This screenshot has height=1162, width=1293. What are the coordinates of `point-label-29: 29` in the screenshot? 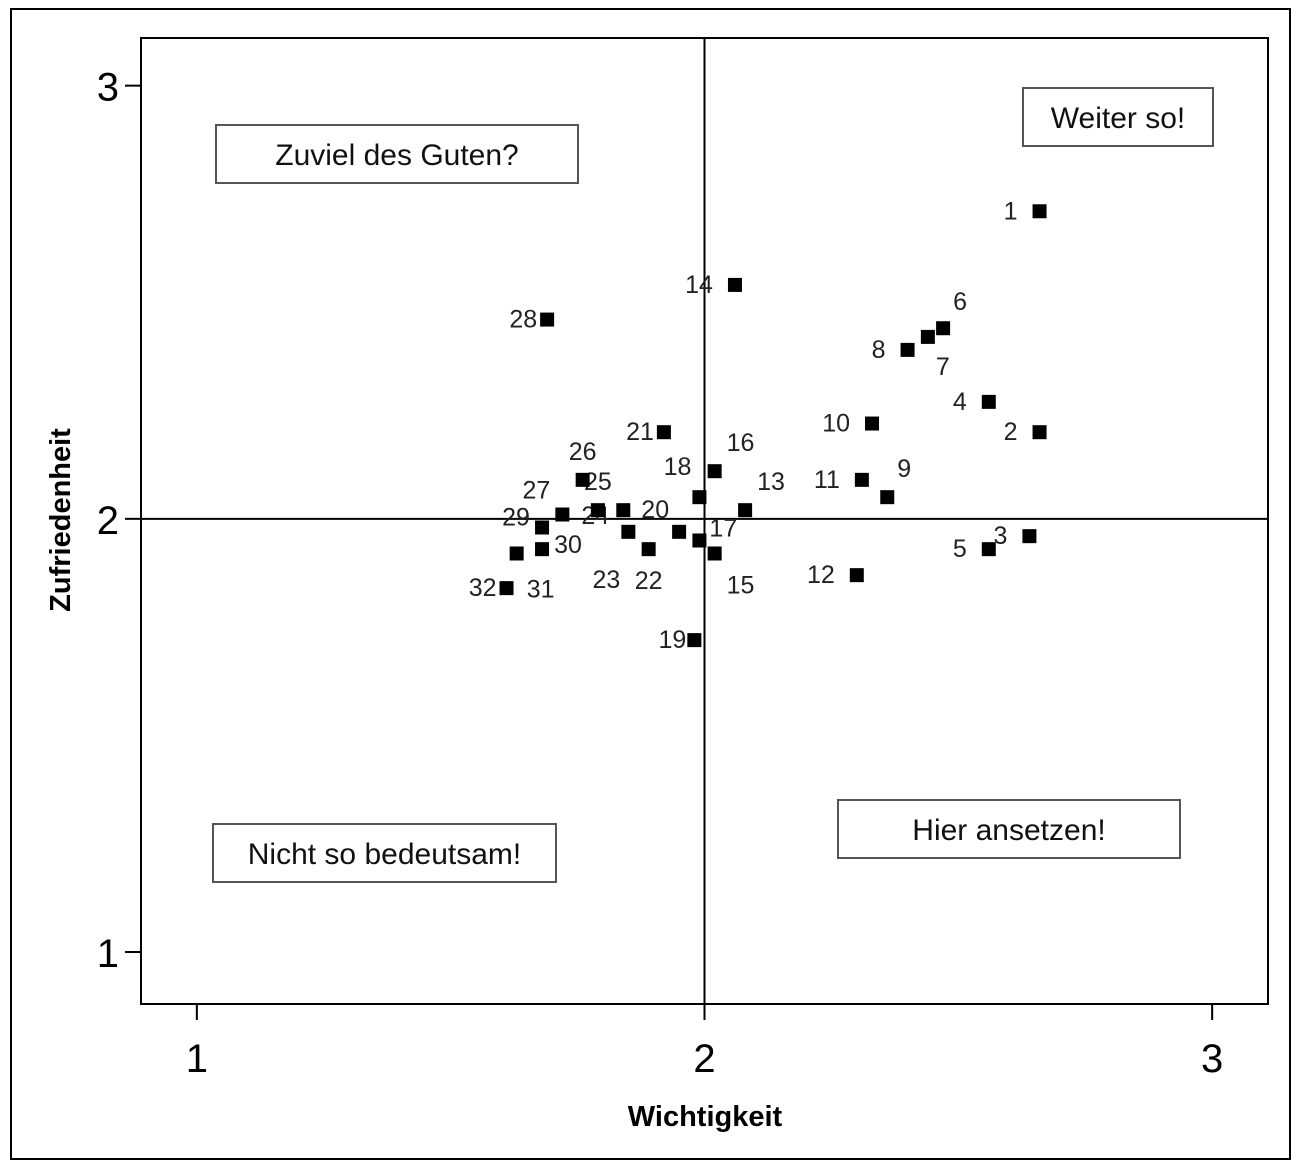 It's located at (516, 517).